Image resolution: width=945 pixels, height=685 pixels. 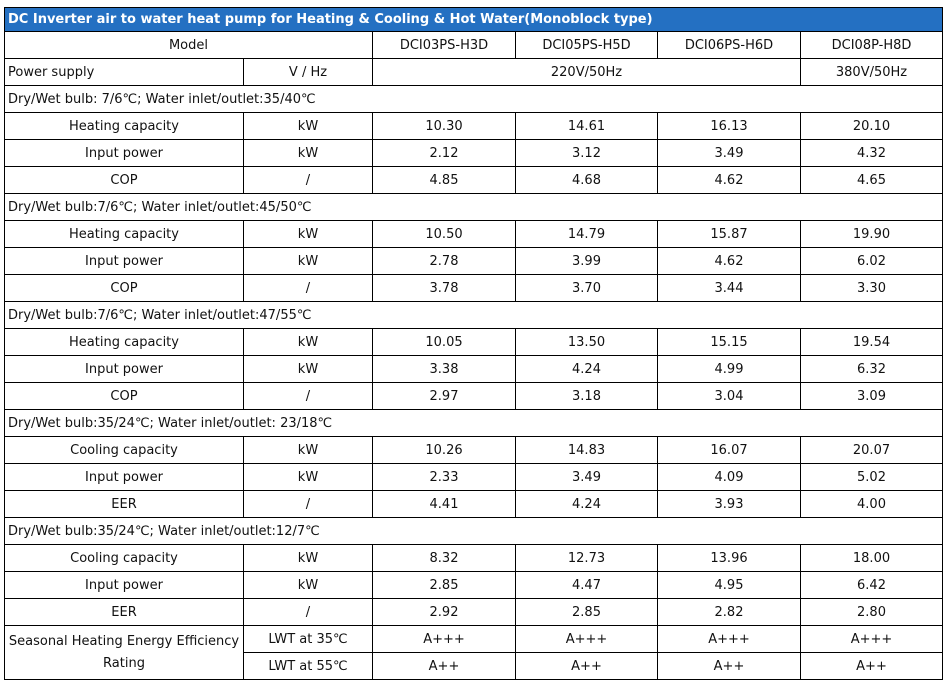 What do you see at coordinates (586, 72) in the screenshot?
I see `power-value: 220V/50Hz` at bounding box center [586, 72].